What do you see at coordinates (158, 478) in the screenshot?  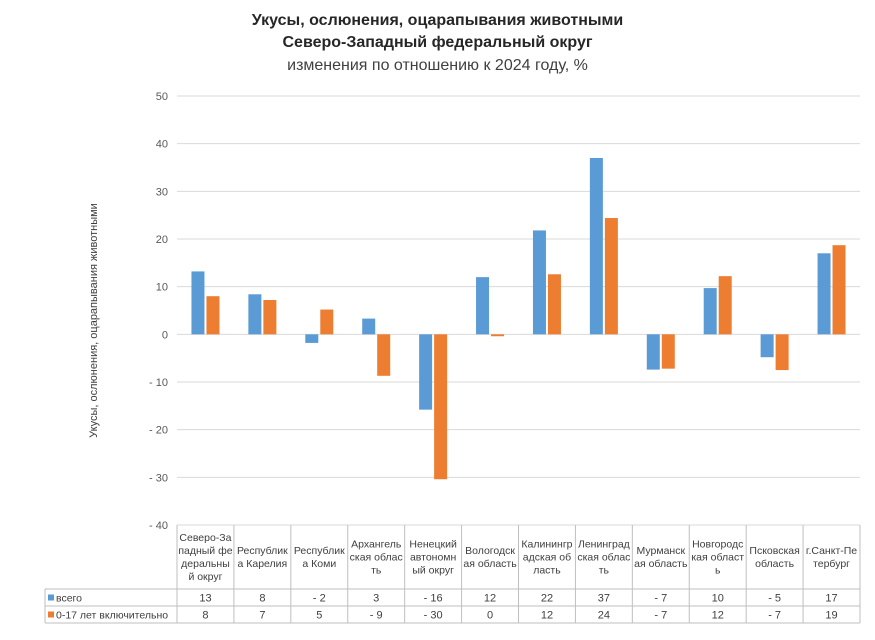 I see `y-tick-label: - 30` at bounding box center [158, 478].